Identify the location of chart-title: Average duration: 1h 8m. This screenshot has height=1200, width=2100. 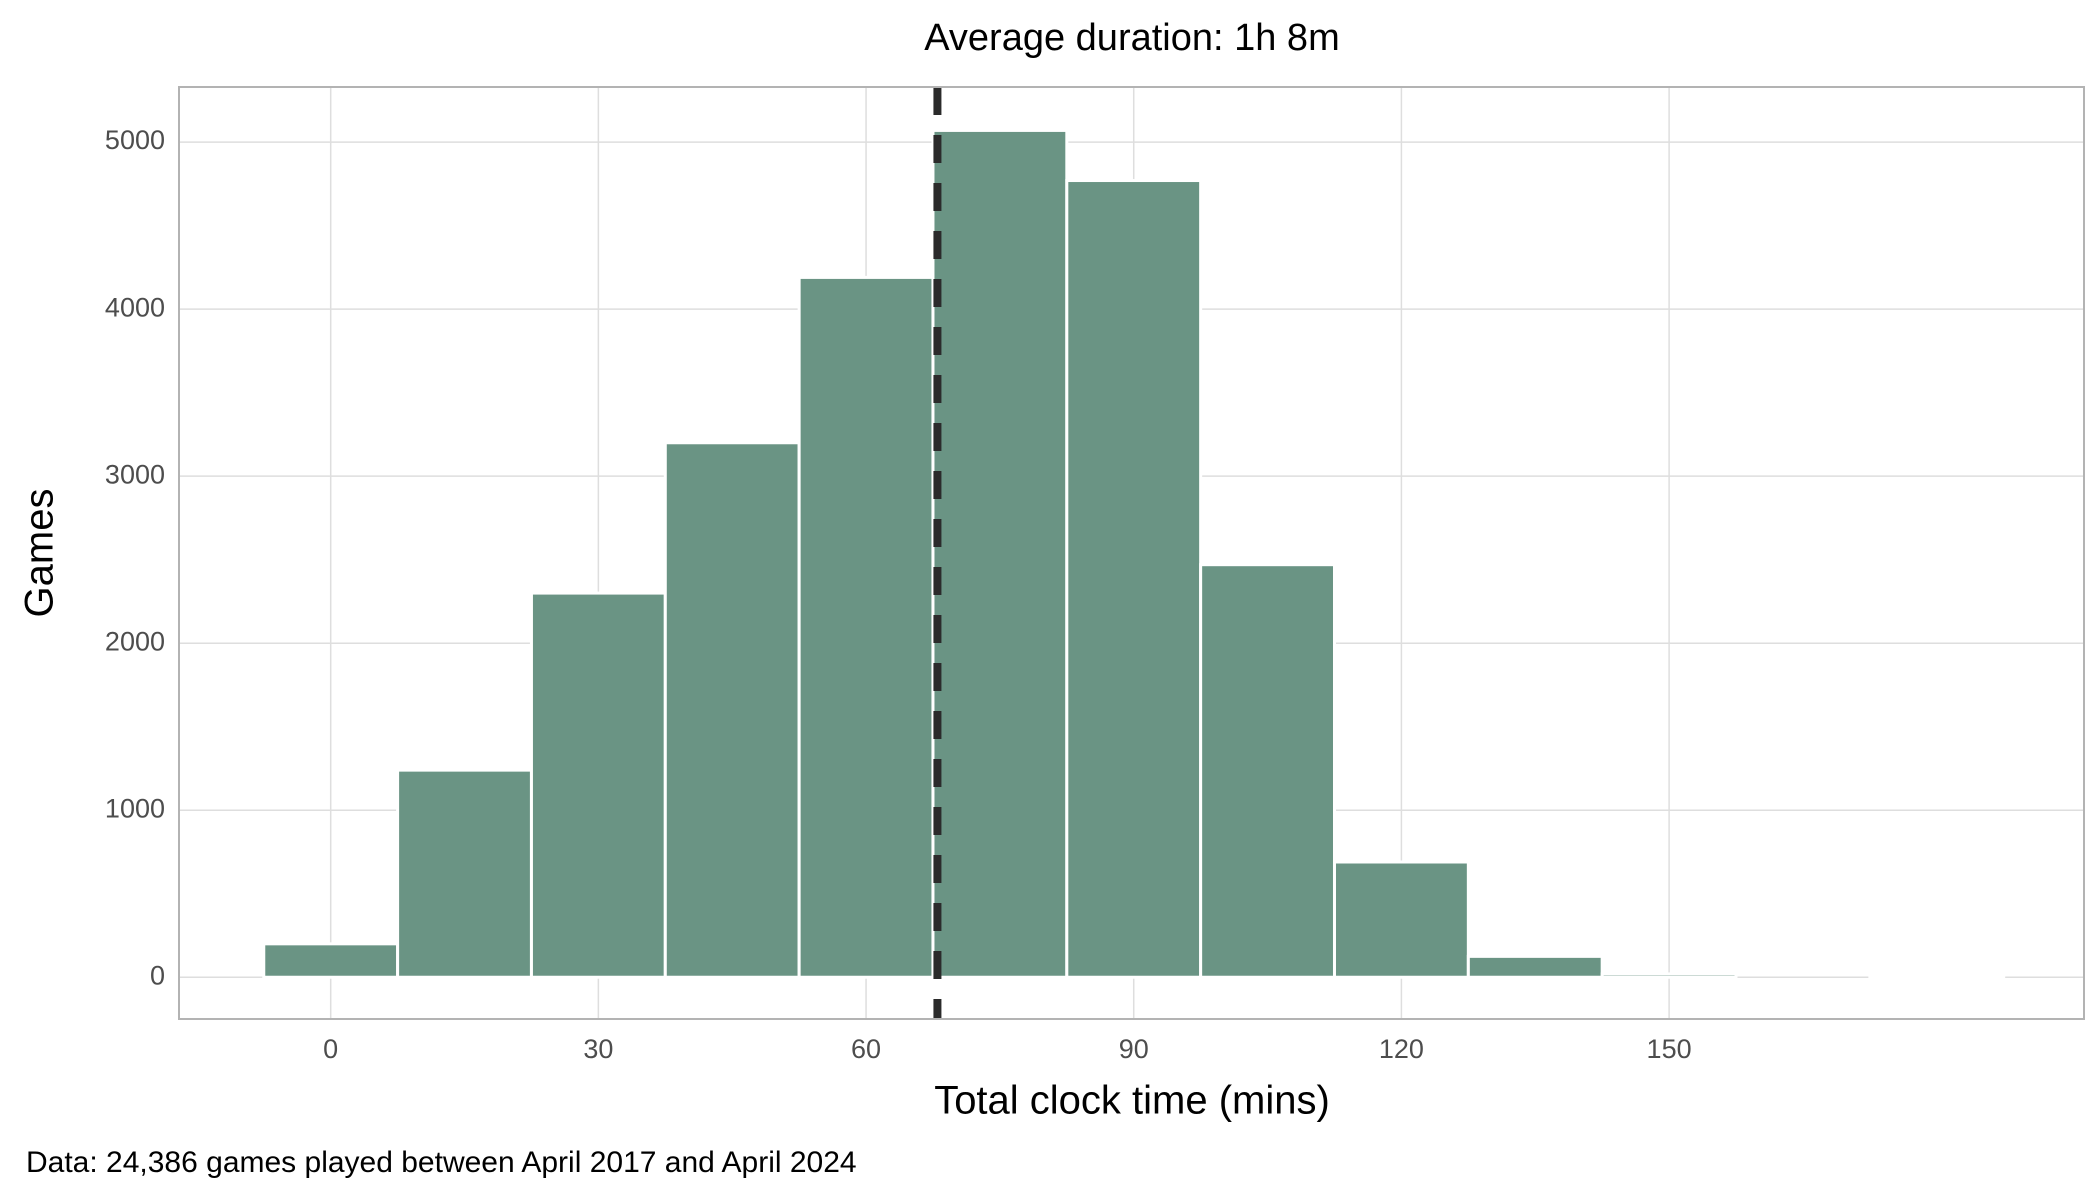
(1131, 38).